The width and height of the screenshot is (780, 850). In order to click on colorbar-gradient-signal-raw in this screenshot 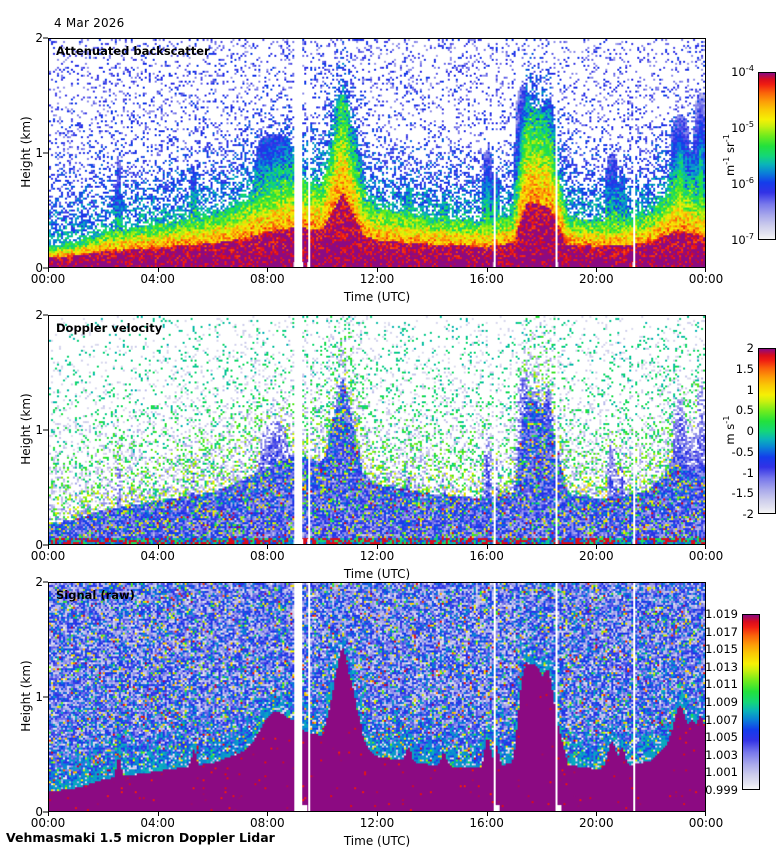, I will do `click(751, 702)`.